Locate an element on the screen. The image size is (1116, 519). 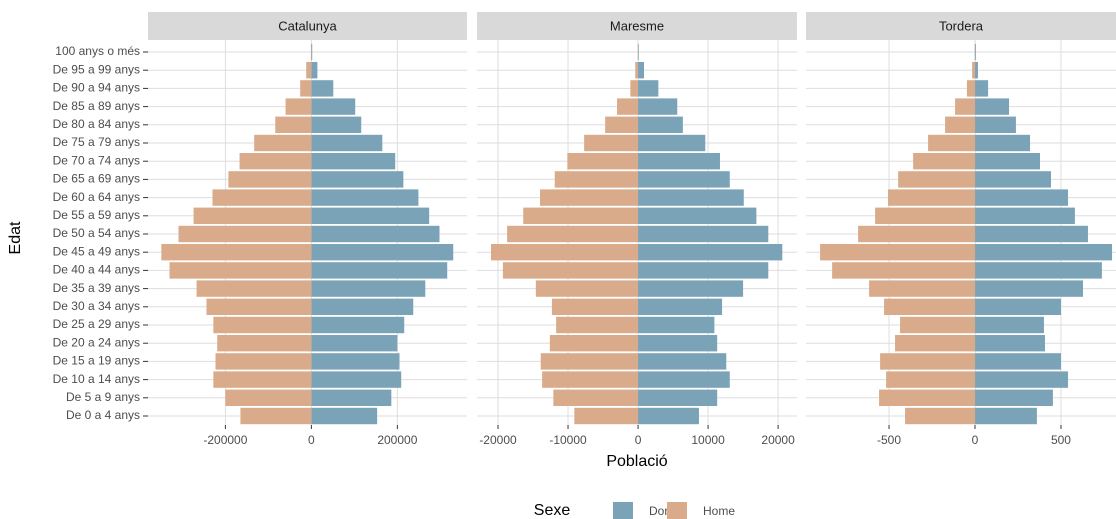
y-tick-label: 100 anys o més is located at coordinates (97, 51).